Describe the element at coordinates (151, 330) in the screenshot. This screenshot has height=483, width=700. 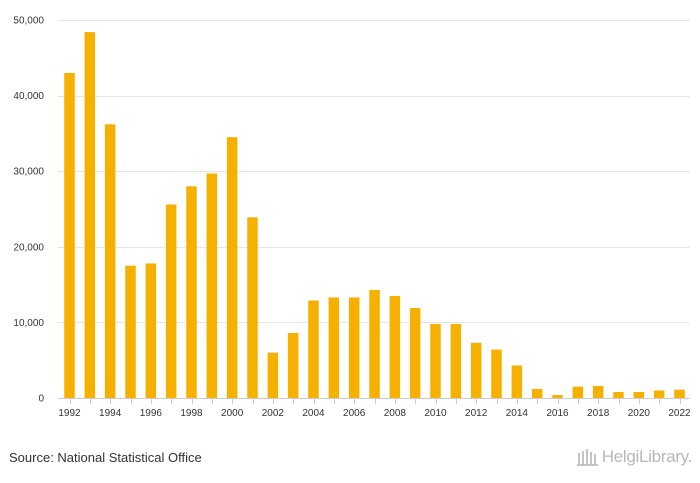
I see `bar-1996` at that location.